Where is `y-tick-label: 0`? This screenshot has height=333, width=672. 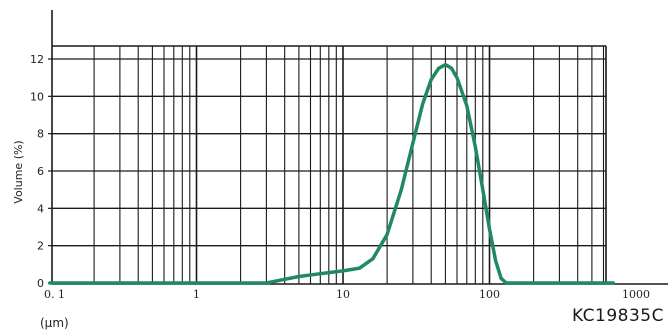 y-tick-label: 0 is located at coordinates (40, 283).